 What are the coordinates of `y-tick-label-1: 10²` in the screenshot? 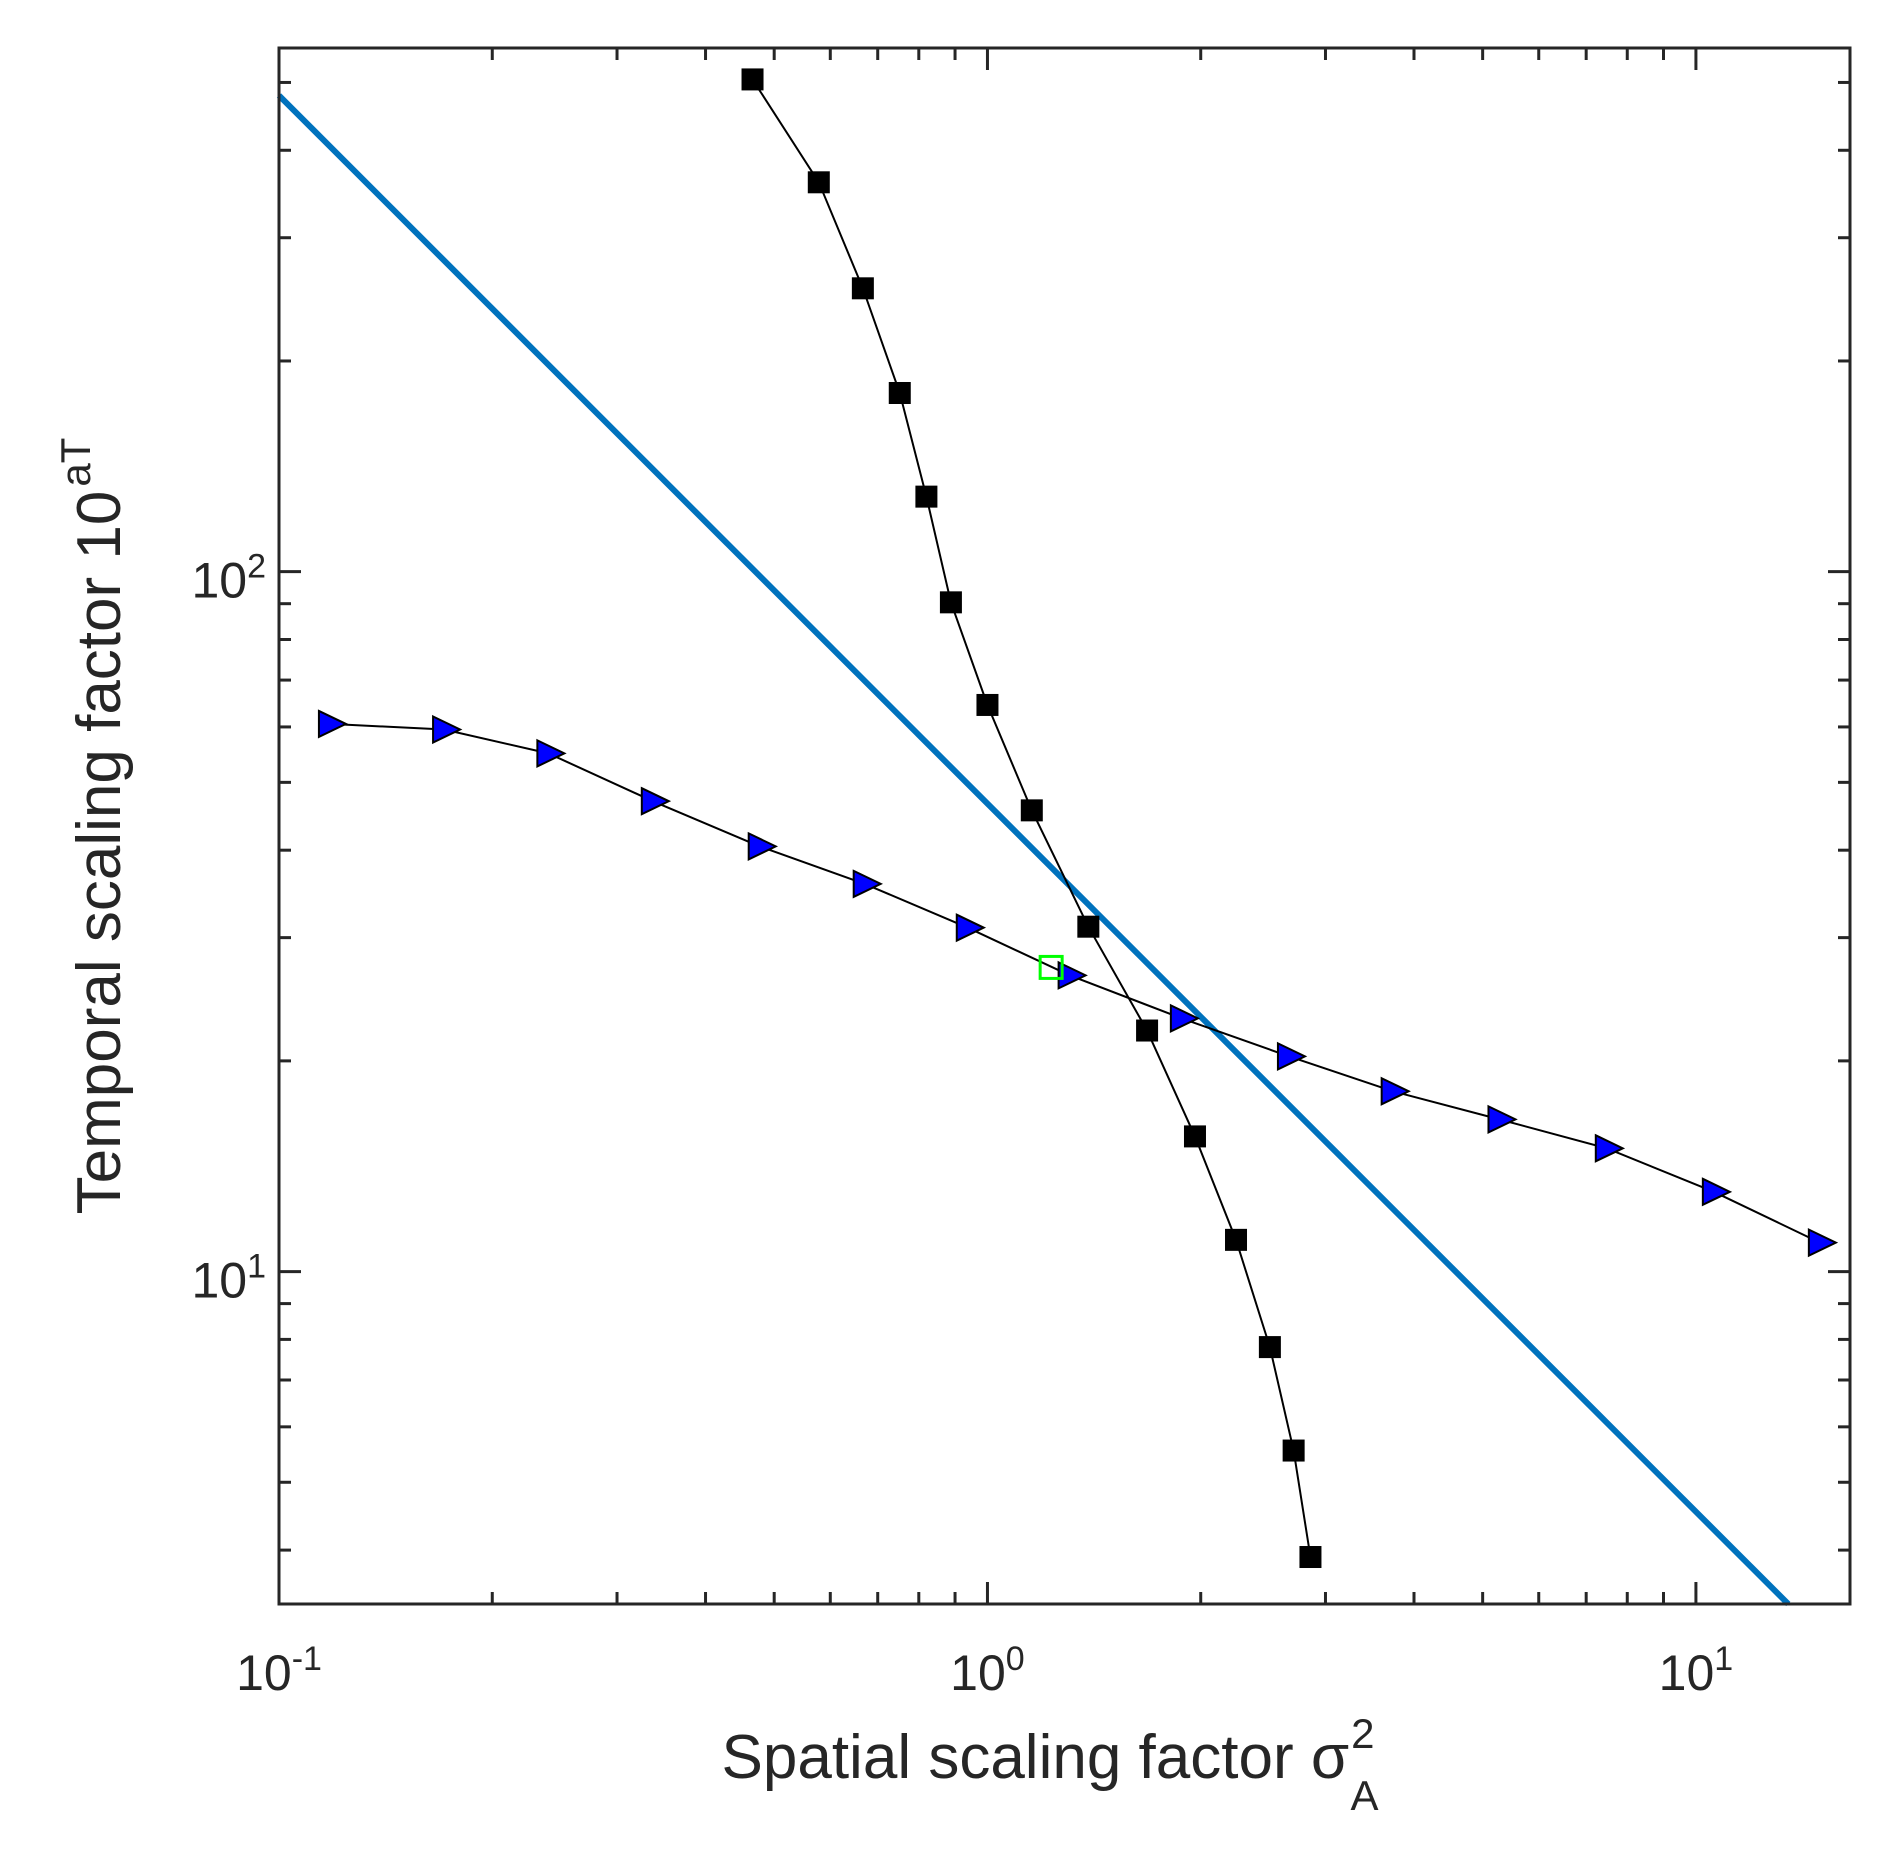 It's located at (228, 578).